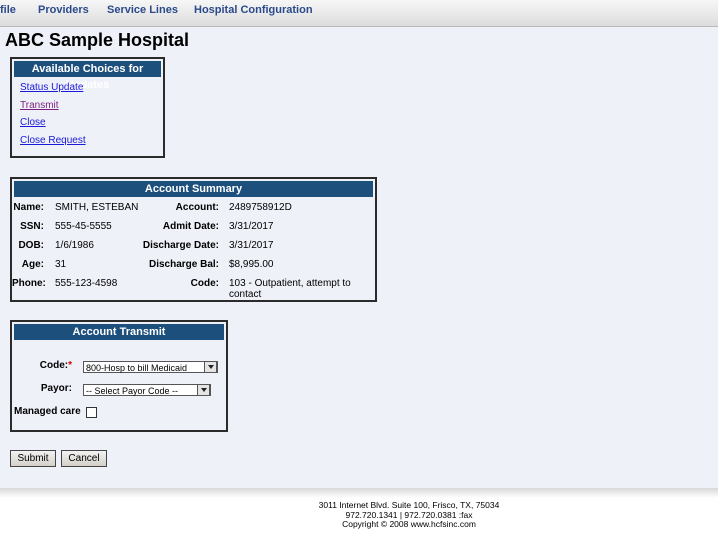  Describe the element at coordinates (29, 283) in the screenshot. I see `field-label: Phone:` at that location.